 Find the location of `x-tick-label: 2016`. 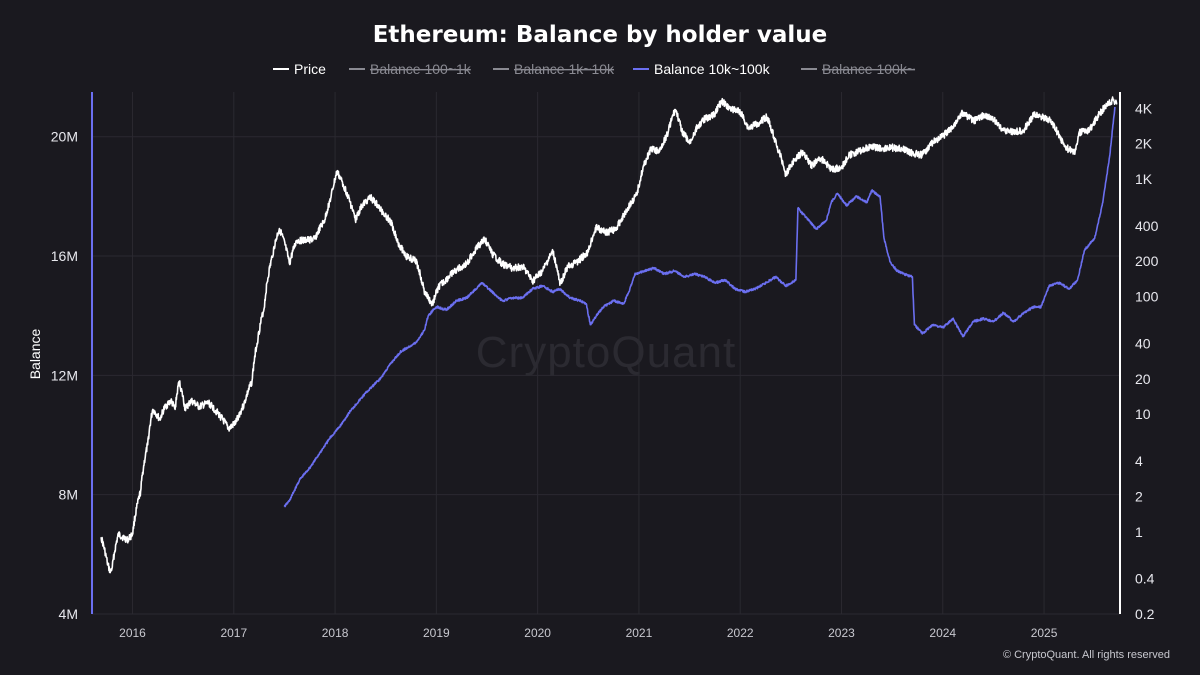

x-tick-label: 2016 is located at coordinates (132, 633).